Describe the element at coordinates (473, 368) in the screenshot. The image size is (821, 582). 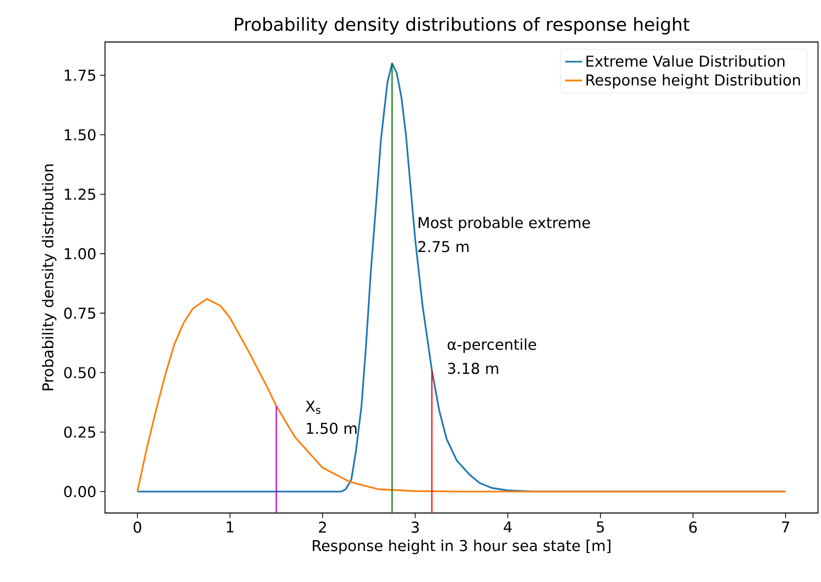
I see `annotation: 3.18 m` at that location.